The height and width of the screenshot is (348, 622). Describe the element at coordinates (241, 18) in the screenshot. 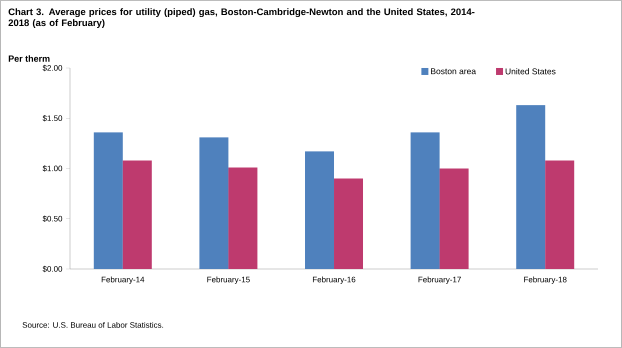

I see `chart-title: Chart 3. Average prices for utility (piped) gas, Boston-Cambridge-Newton and the United States, 2014-2018 (as of February)` at that location.